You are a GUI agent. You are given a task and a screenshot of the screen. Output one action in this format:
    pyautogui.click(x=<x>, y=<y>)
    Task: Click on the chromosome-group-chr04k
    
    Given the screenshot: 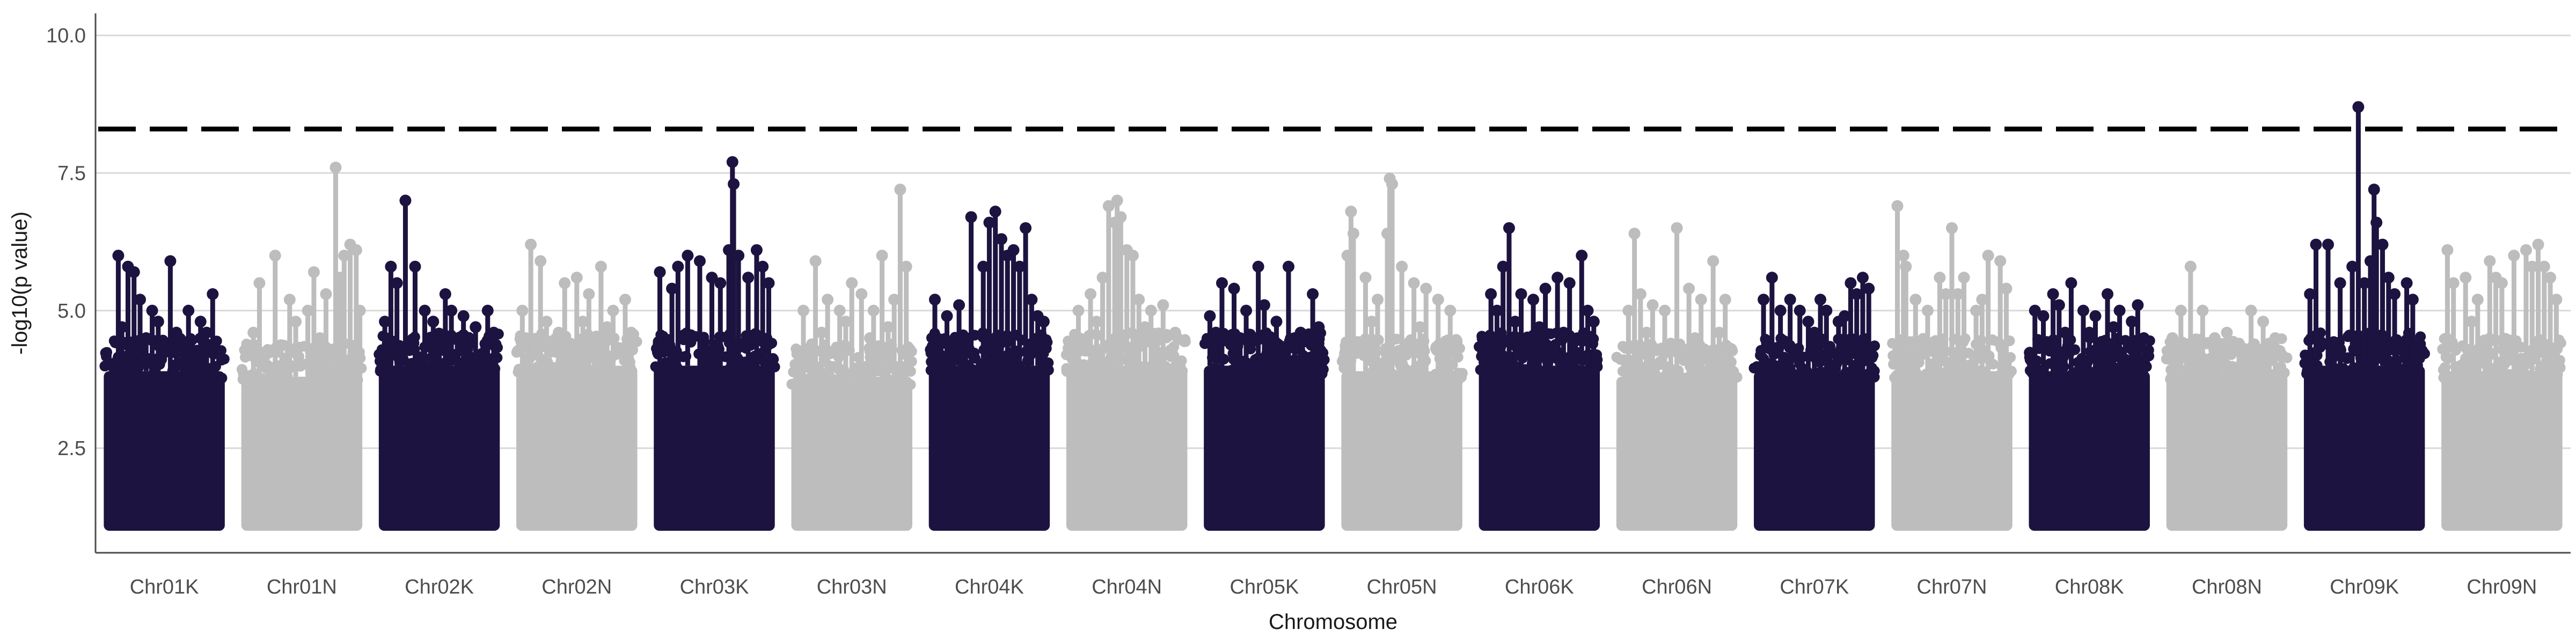 What is the action you would take?
    pyautogui.click(x=989, y=368)
    